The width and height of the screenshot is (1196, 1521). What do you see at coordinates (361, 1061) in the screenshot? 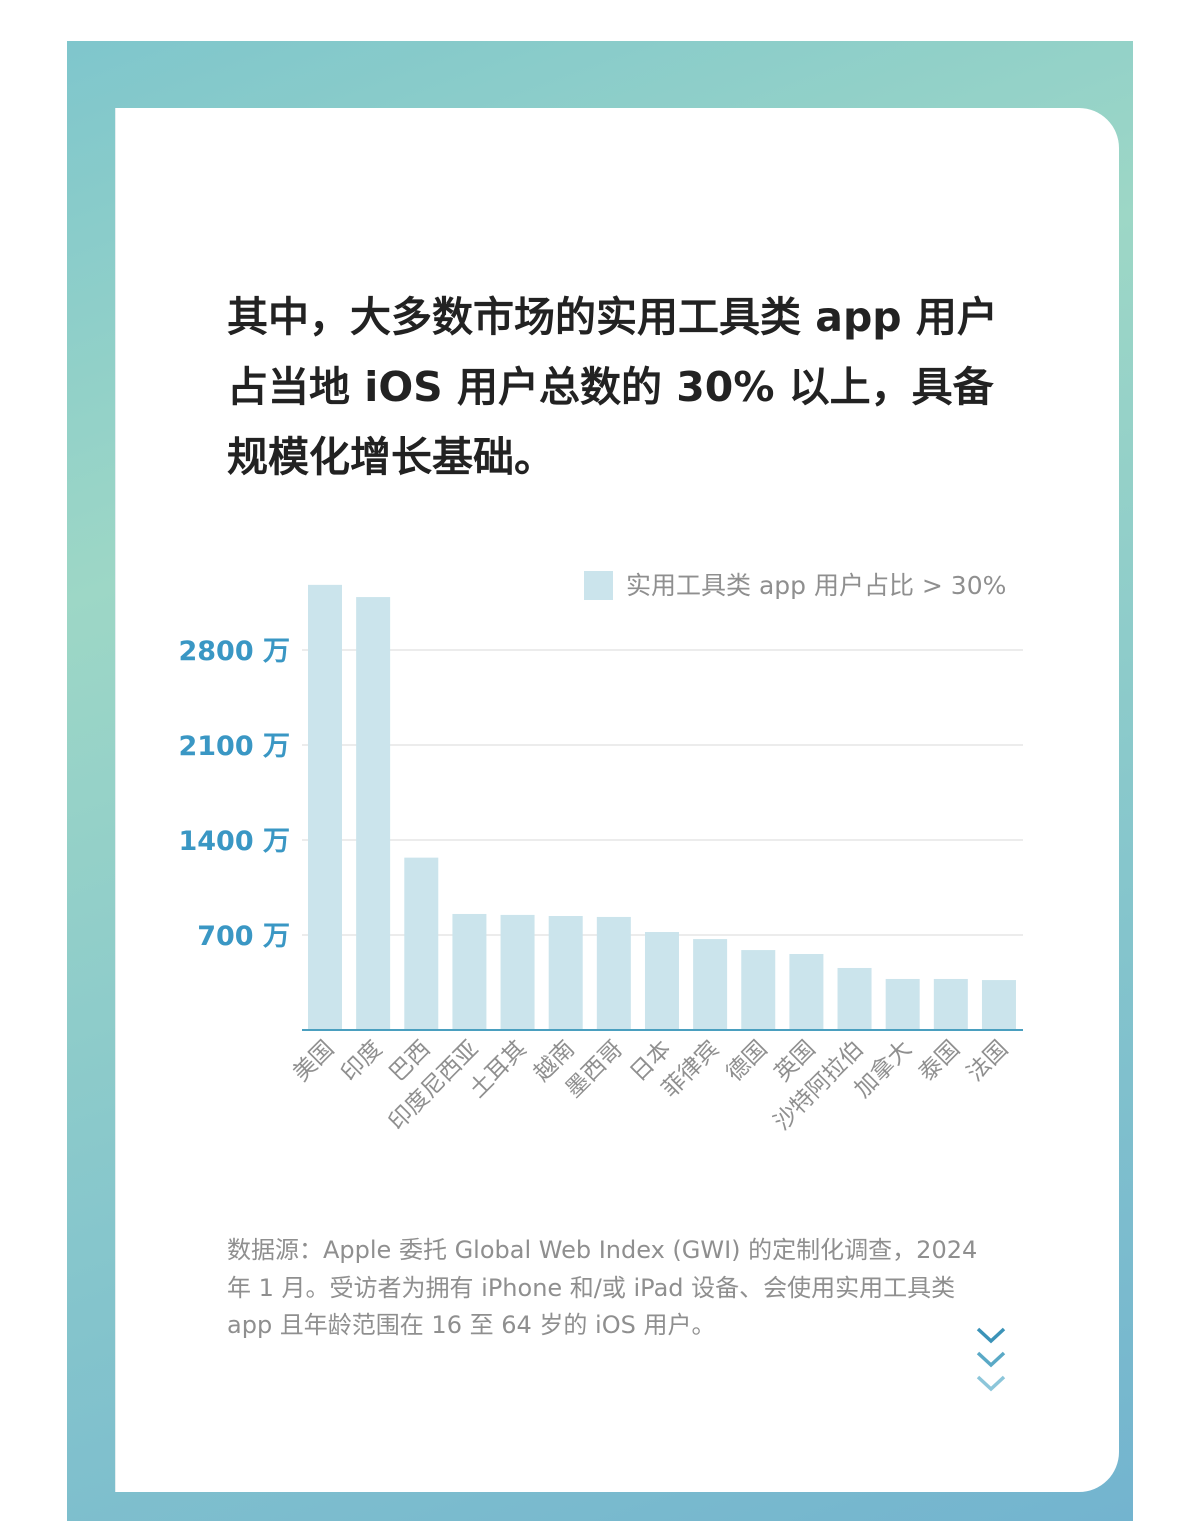
I see `x-tick-label: 印度` at bounding box center [361, 1061].